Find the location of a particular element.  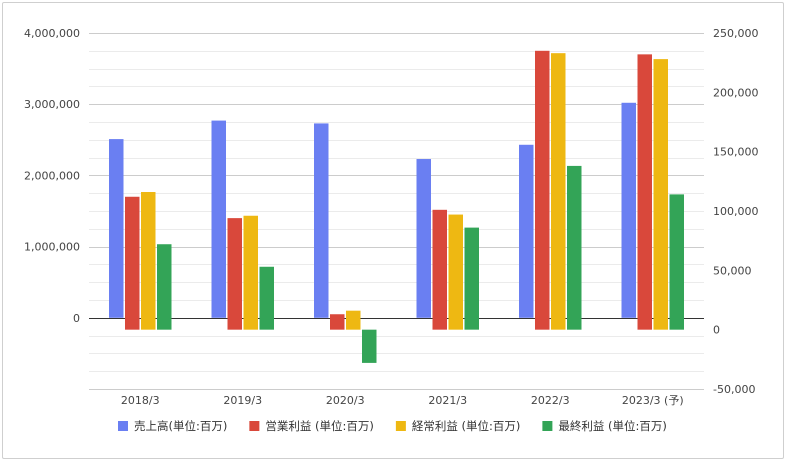

x-axis-category-label: 2023/3 (予) is located at coordinates (653, 400).